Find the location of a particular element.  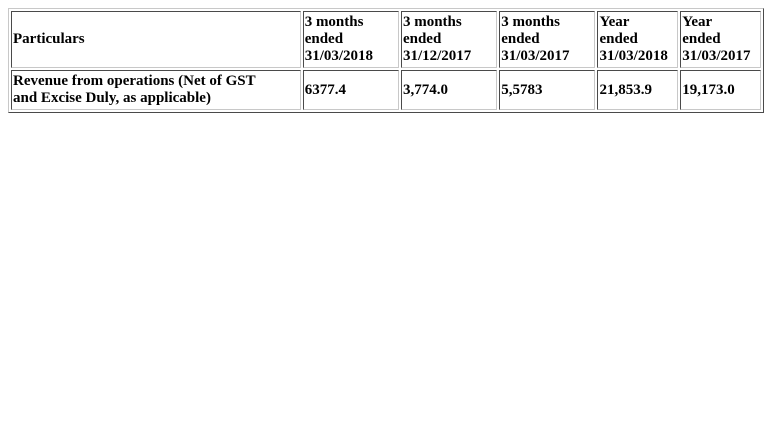

row-particulars-line1: Revenue from operations (Net of GST is located at coordinates (134, 81).